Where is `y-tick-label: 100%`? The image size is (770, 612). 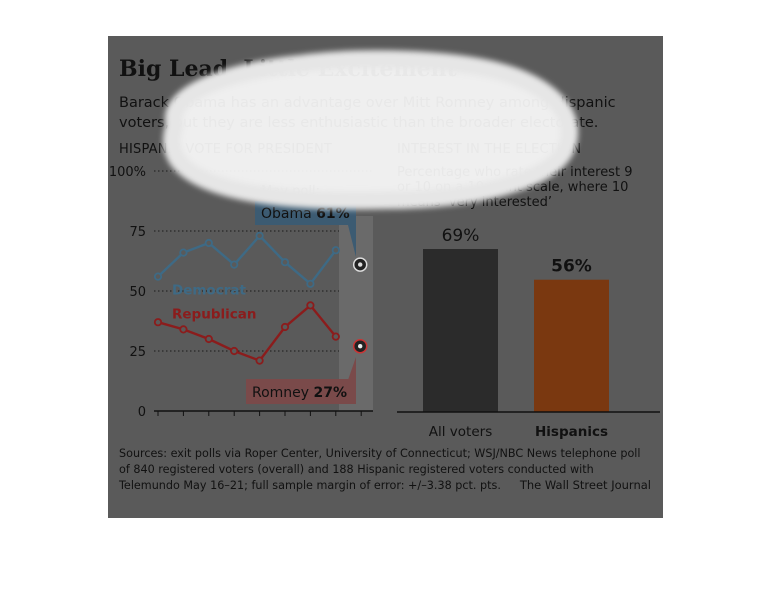 y-tick-label: 100% is located at coordinates (127, 172).